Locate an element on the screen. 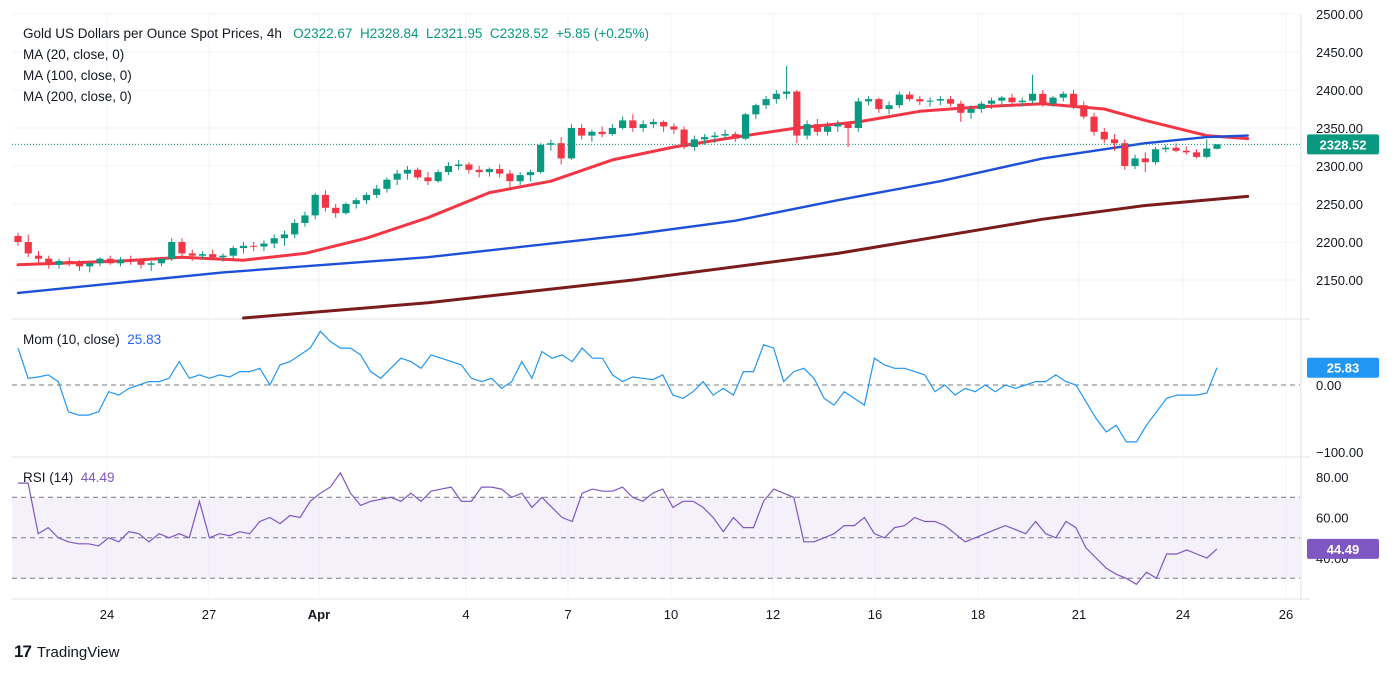 This screenshot has height=674, width=1395. time-tick-label: 7 is located at coordinates (567, 614).